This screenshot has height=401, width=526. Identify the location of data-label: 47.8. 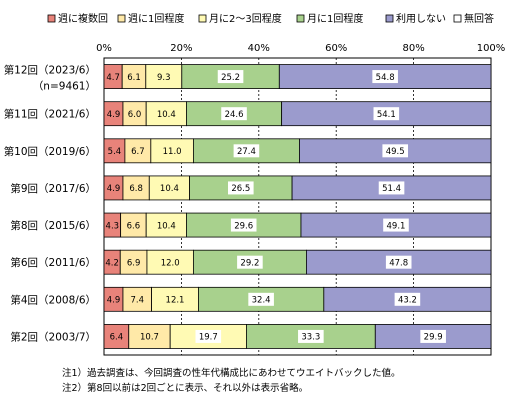
(398, 263).